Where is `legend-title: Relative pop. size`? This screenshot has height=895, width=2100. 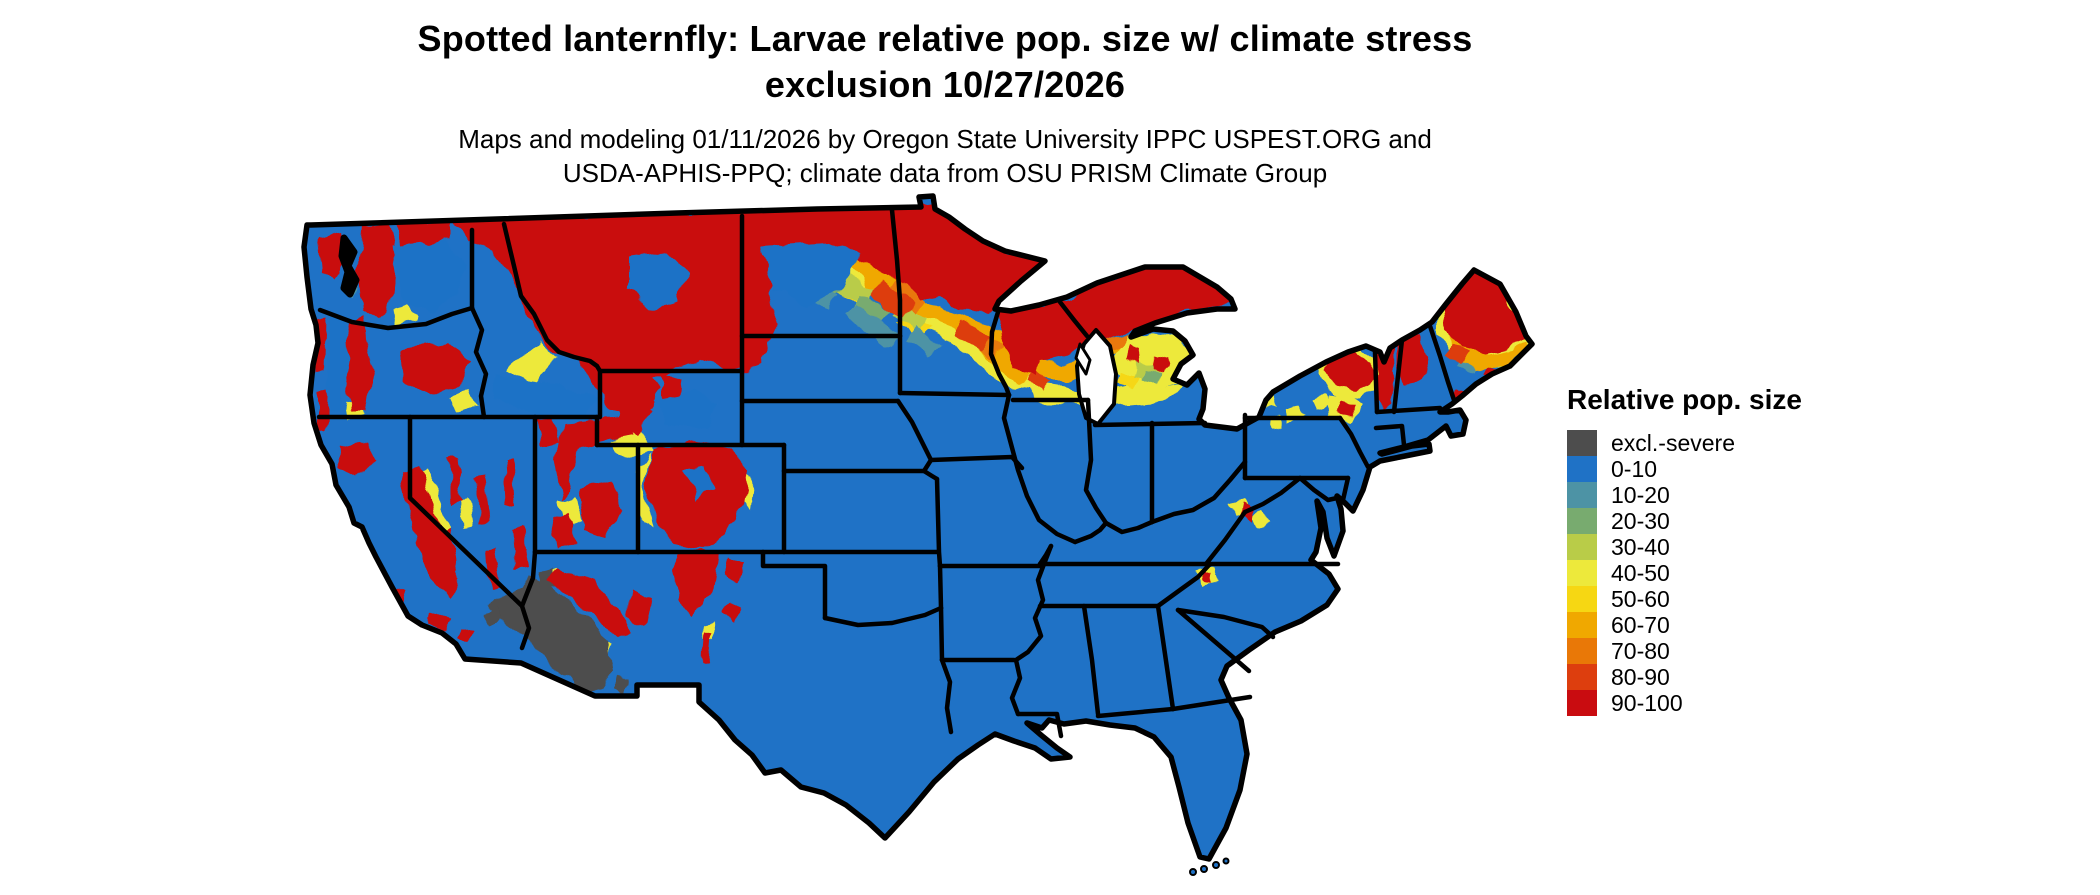
legend-title: Relative pop. size is located at coordinates (1684, 399).